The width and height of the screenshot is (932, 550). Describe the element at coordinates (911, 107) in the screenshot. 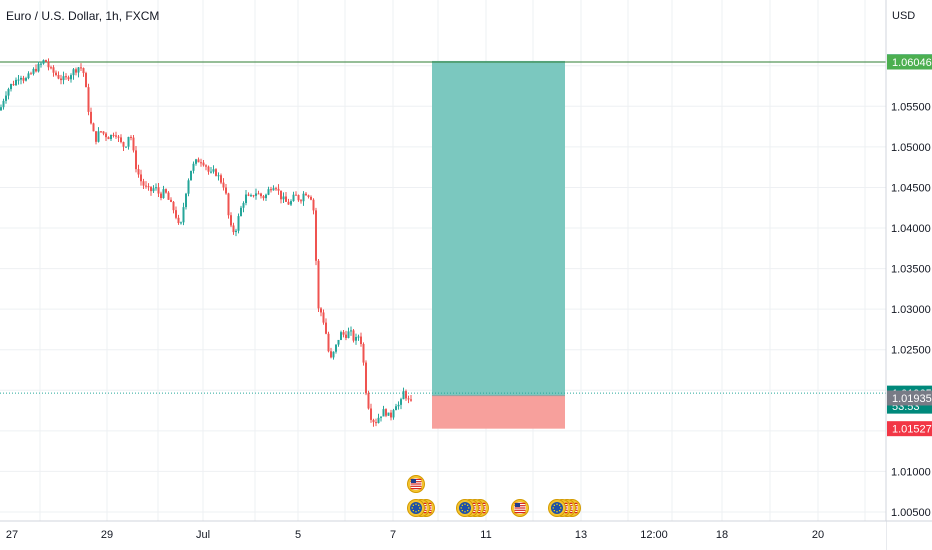

I see `price-tick-label: 1.05500` at that location.